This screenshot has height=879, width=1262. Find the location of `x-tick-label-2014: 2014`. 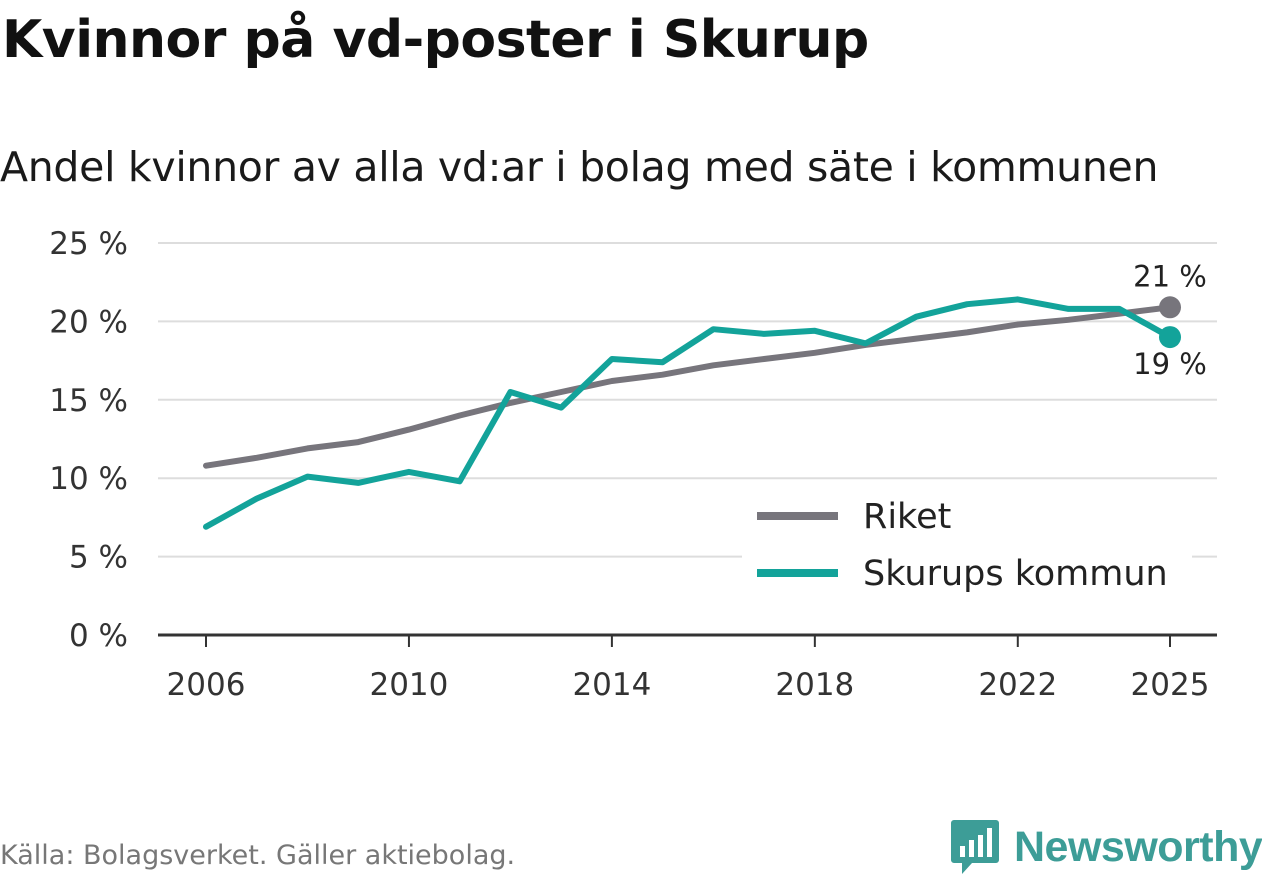

x-tick-label-2014: 2014 is located at coordinates (611, 685).